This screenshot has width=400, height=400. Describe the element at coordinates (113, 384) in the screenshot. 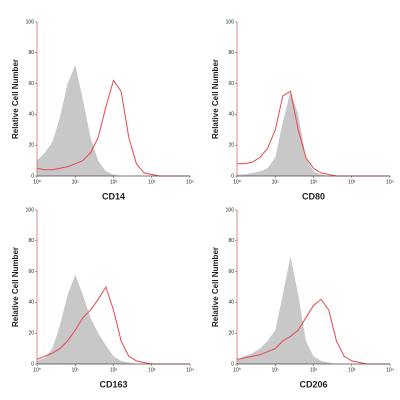

I see `x-axis-label: CD163` at that location.